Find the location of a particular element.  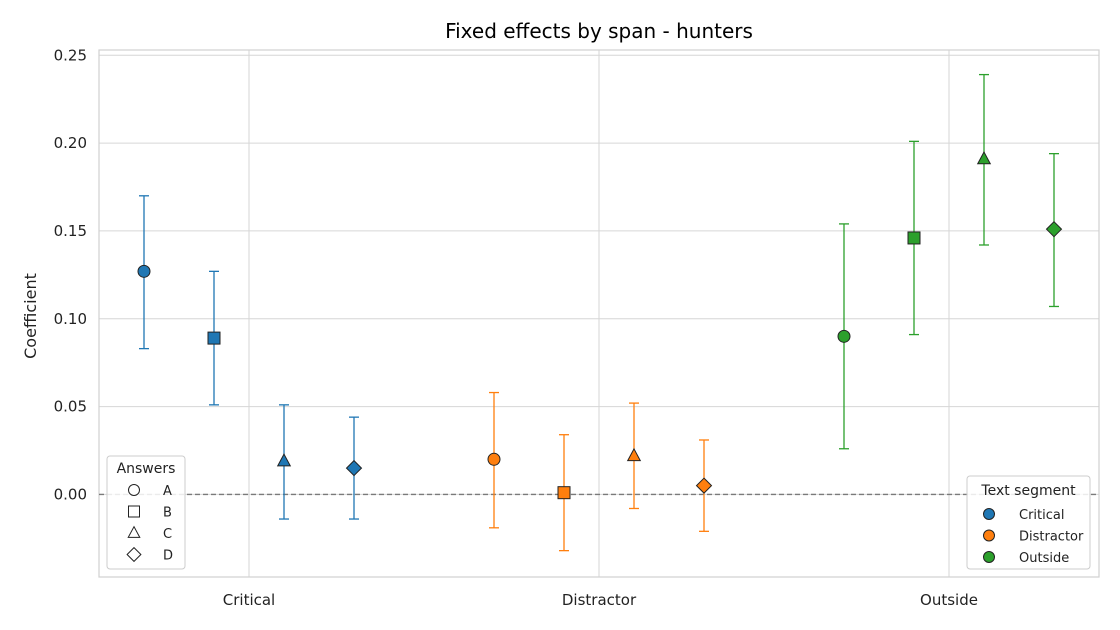

data-point-critical-d is located at coordinates (354, 468).